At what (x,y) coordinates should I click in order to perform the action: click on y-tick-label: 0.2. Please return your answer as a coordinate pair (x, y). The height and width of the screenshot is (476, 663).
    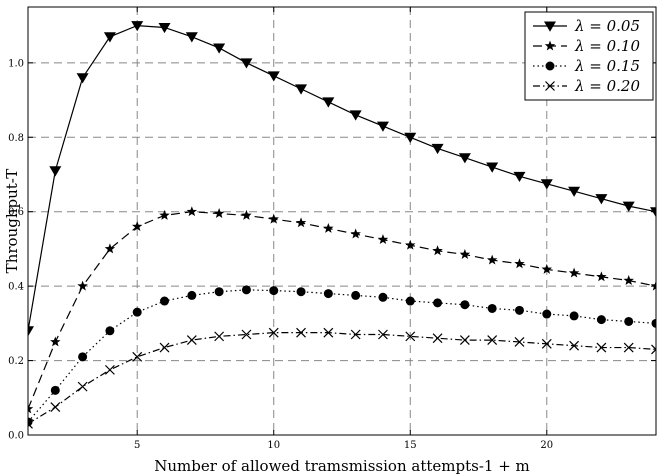
    Looking at the image, I should click on (16, 361).